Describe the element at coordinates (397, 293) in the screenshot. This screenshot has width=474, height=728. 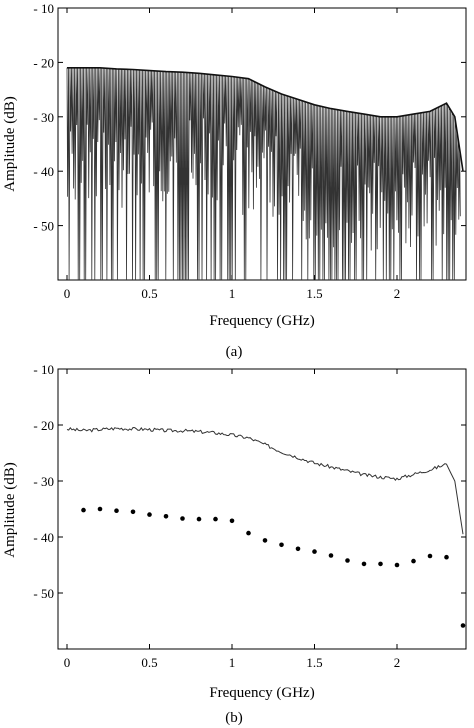
I see `panel-a-xtick-label: 2` at that location.